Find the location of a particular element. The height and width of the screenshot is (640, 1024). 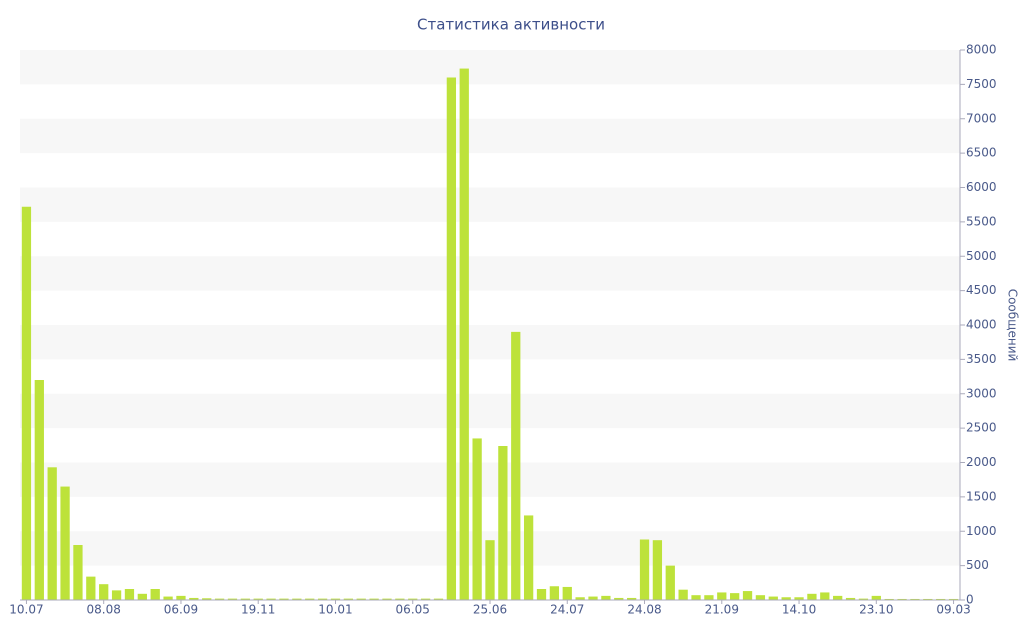

y-tick-label: 7000 is located at coordinates (981, 118).